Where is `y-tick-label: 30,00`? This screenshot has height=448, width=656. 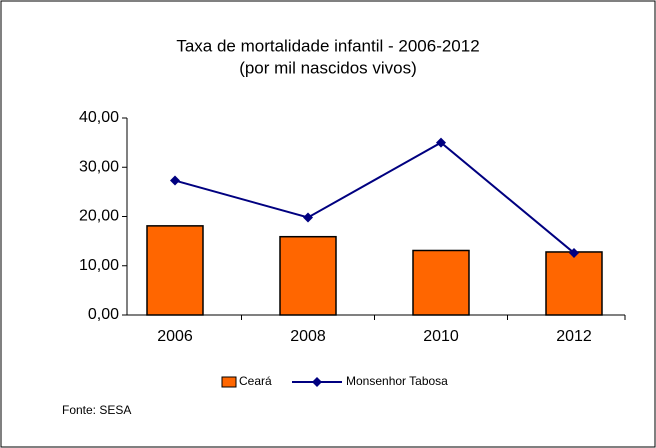
y-tick-label: 30,00 is located at coordinates (99, 166).